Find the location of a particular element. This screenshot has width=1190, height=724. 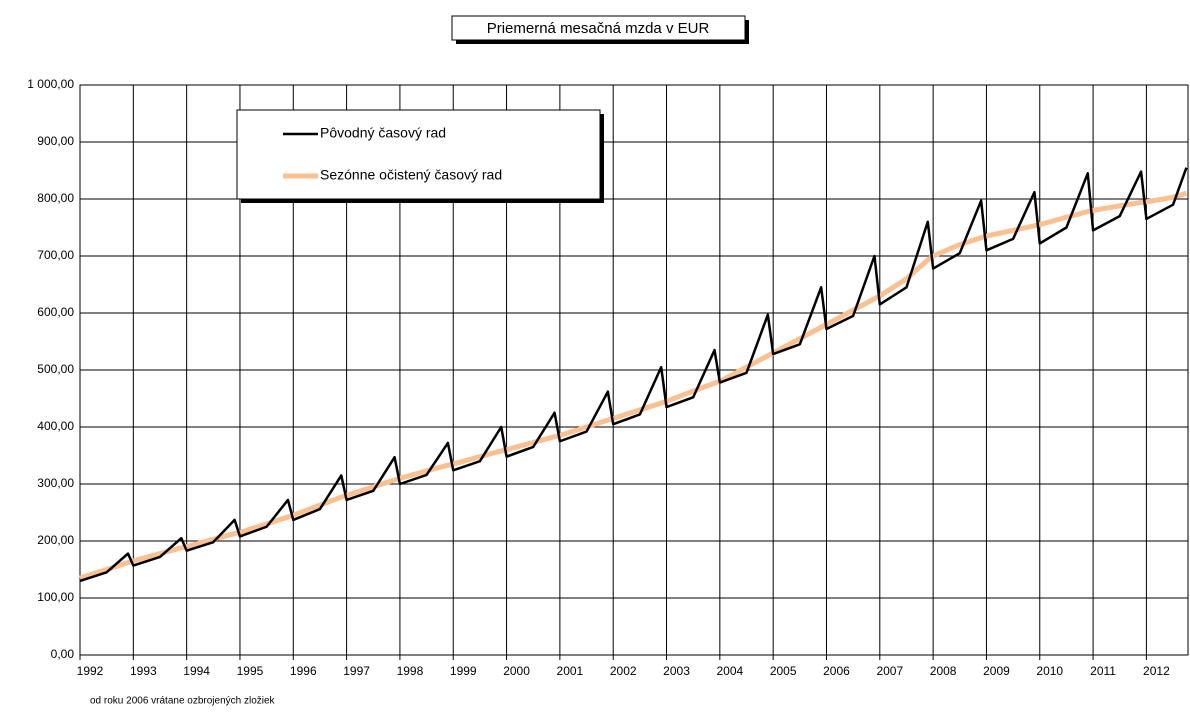

y-tick-label: 0,00 is located at coordinates (63, 654).